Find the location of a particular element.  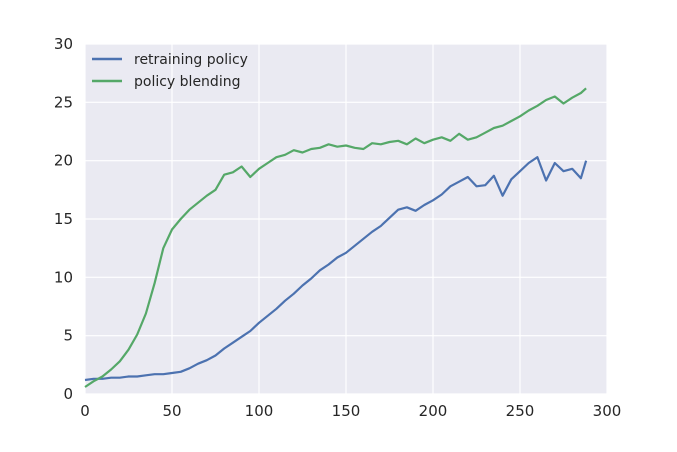

x-tick-label: 200 is located at coordinates (433, 411).